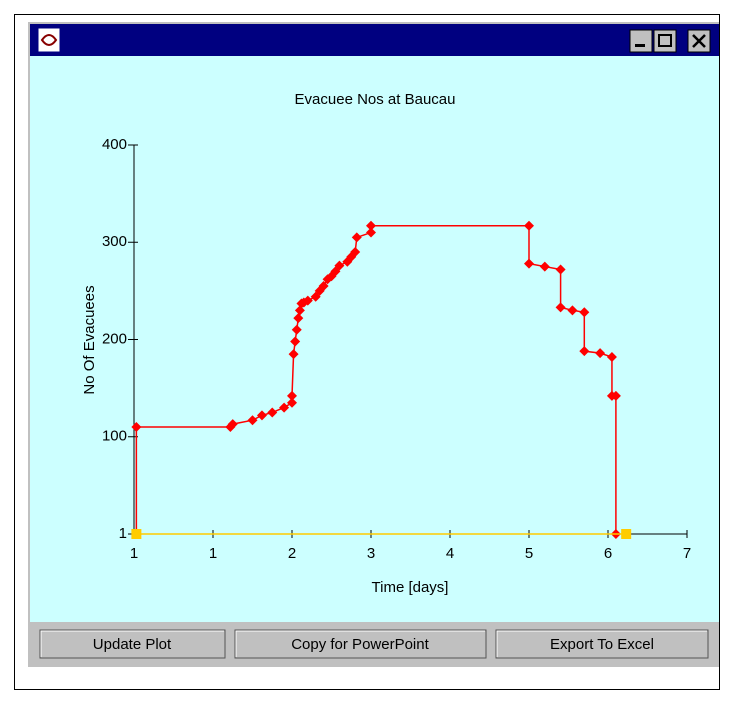  What do you see at coordinates (529, 553) in the screenshot?
I see `x-tick-label: 5` at bounding box center [529, 553].